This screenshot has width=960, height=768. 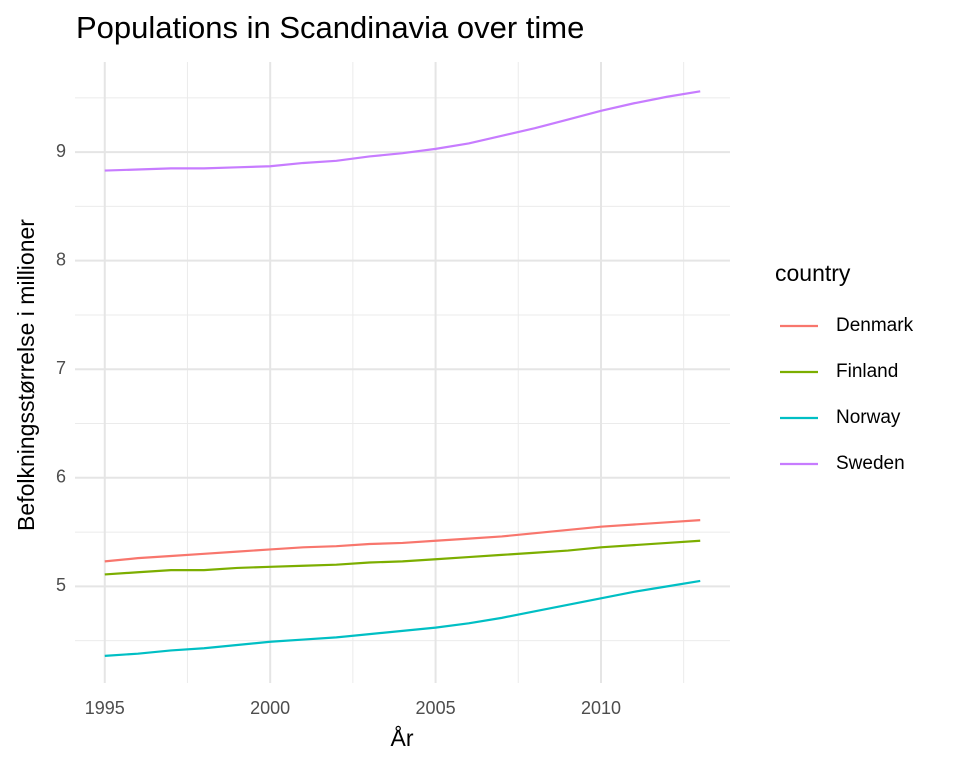 What do you see at coordinates (867, 371) in the screenshot?
I see `legend-label: Finland` at bounding box center [867, 371].